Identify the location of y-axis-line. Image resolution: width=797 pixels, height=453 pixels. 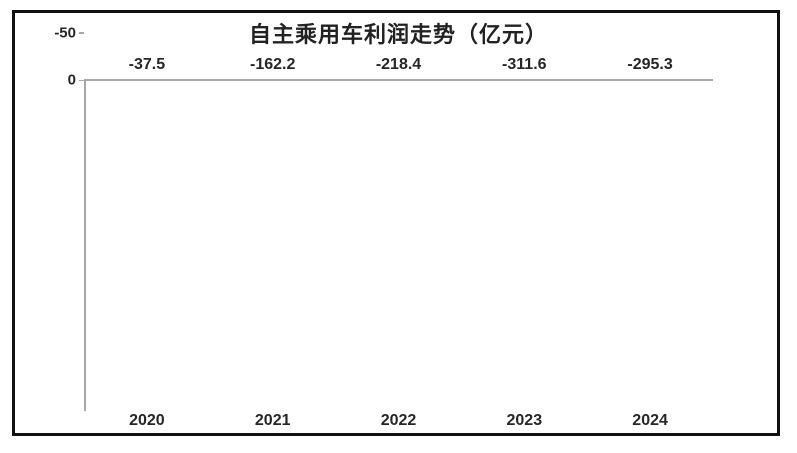
(85, 245).